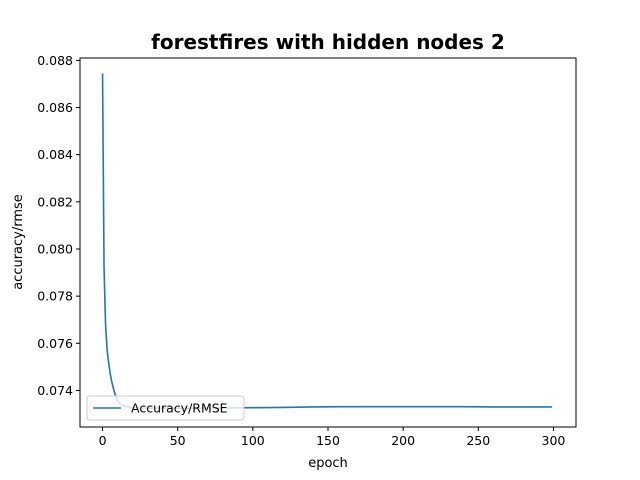 The width and height of the screenshot is (640, 480). I want to click on chart-title: forestfires with hidden nodes 2, so click(328, 42).